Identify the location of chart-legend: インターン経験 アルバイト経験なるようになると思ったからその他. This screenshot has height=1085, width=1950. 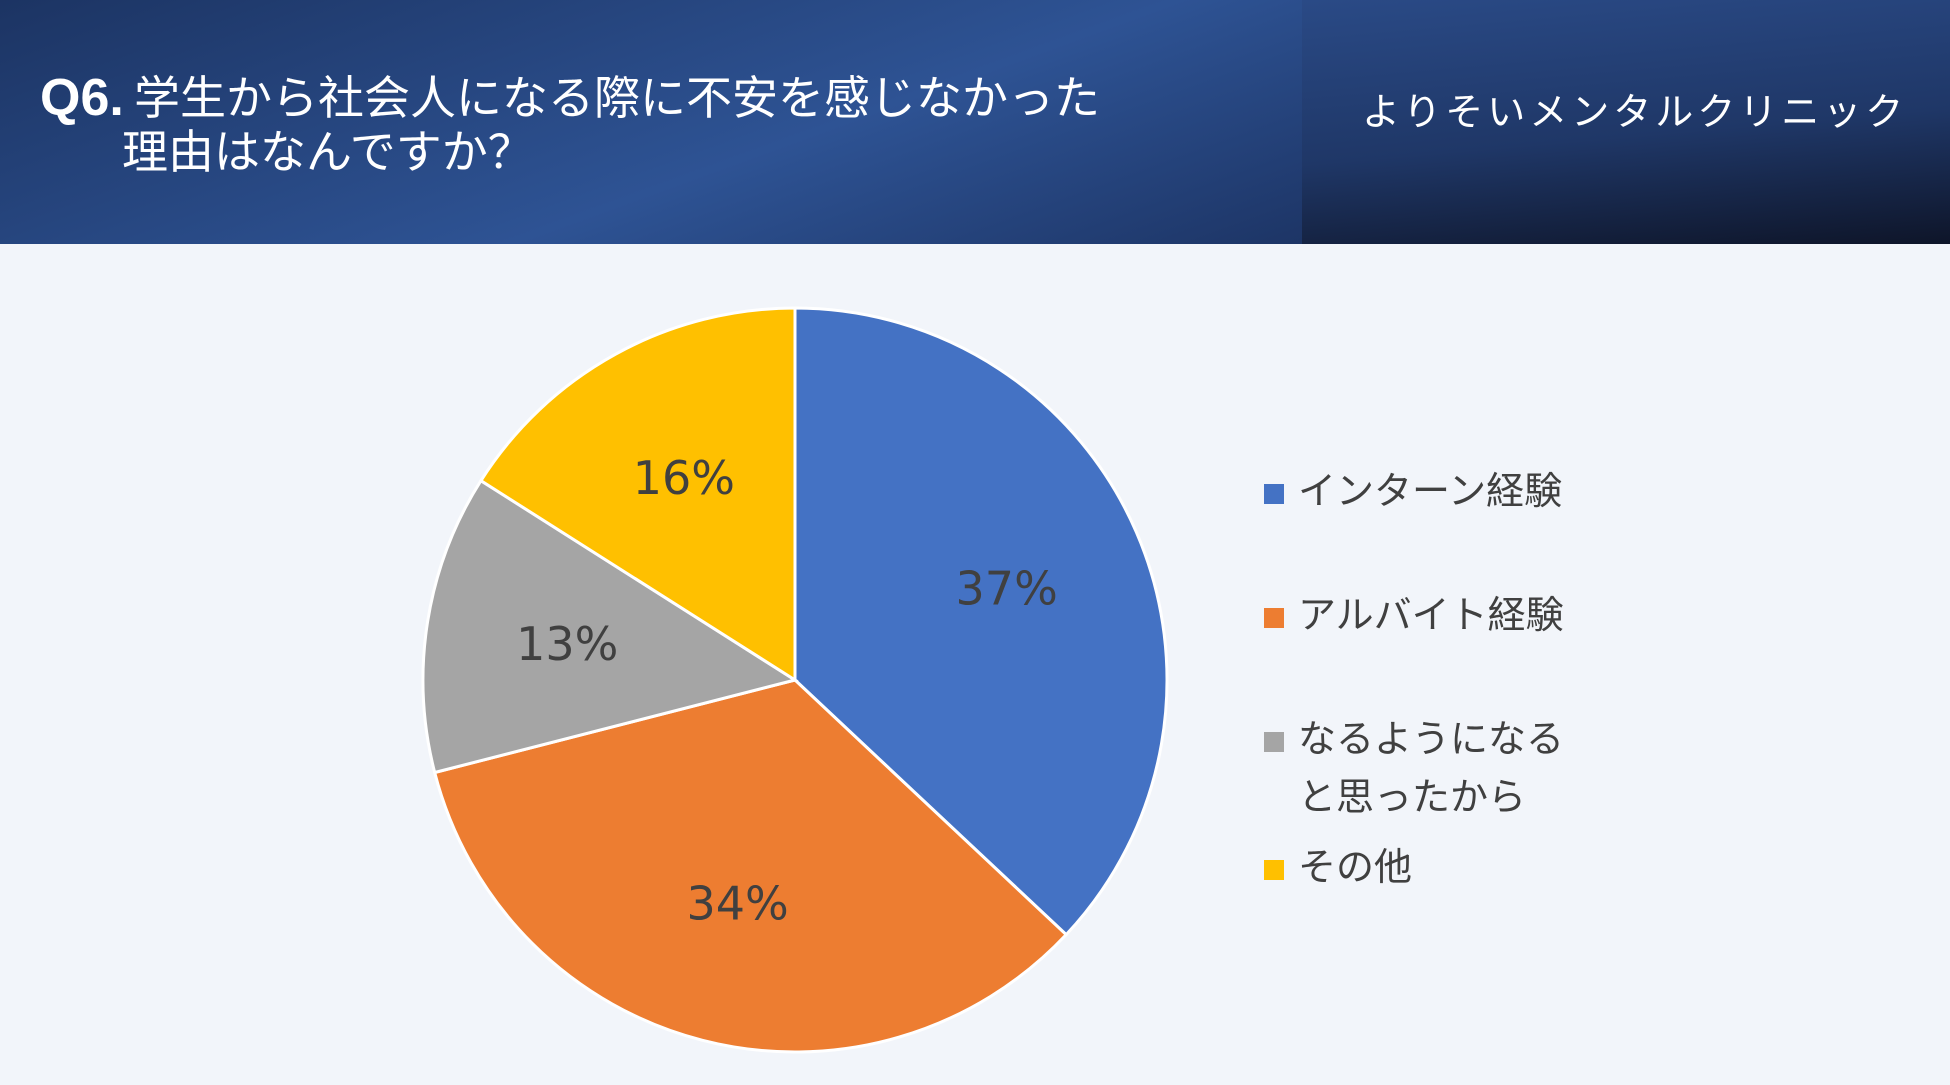
(1434, 712).